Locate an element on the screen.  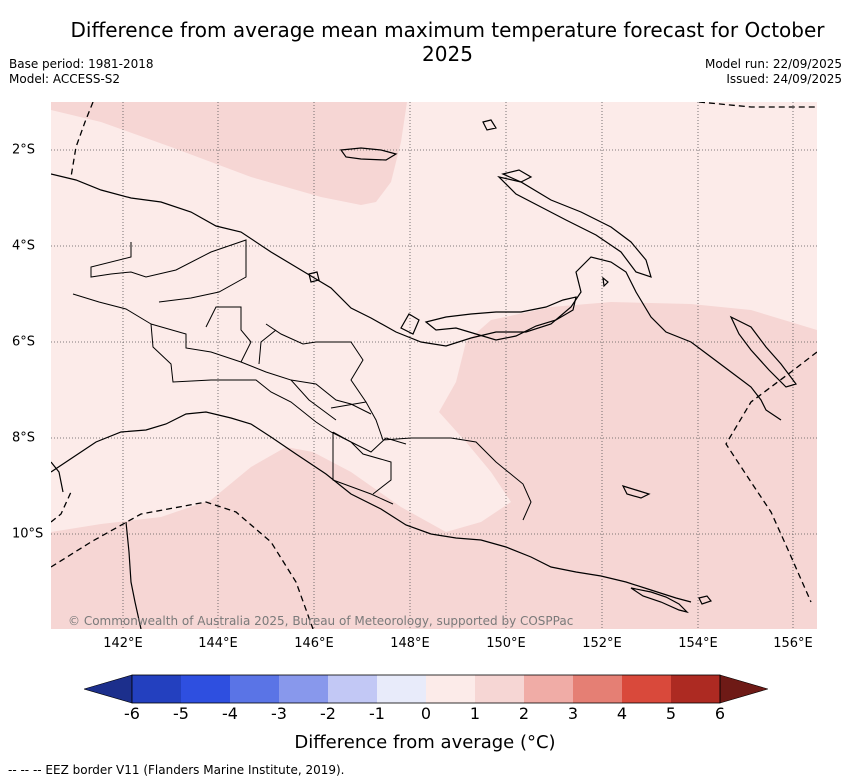
colorbar-tick: 5 is located at coordinates (671, 713).